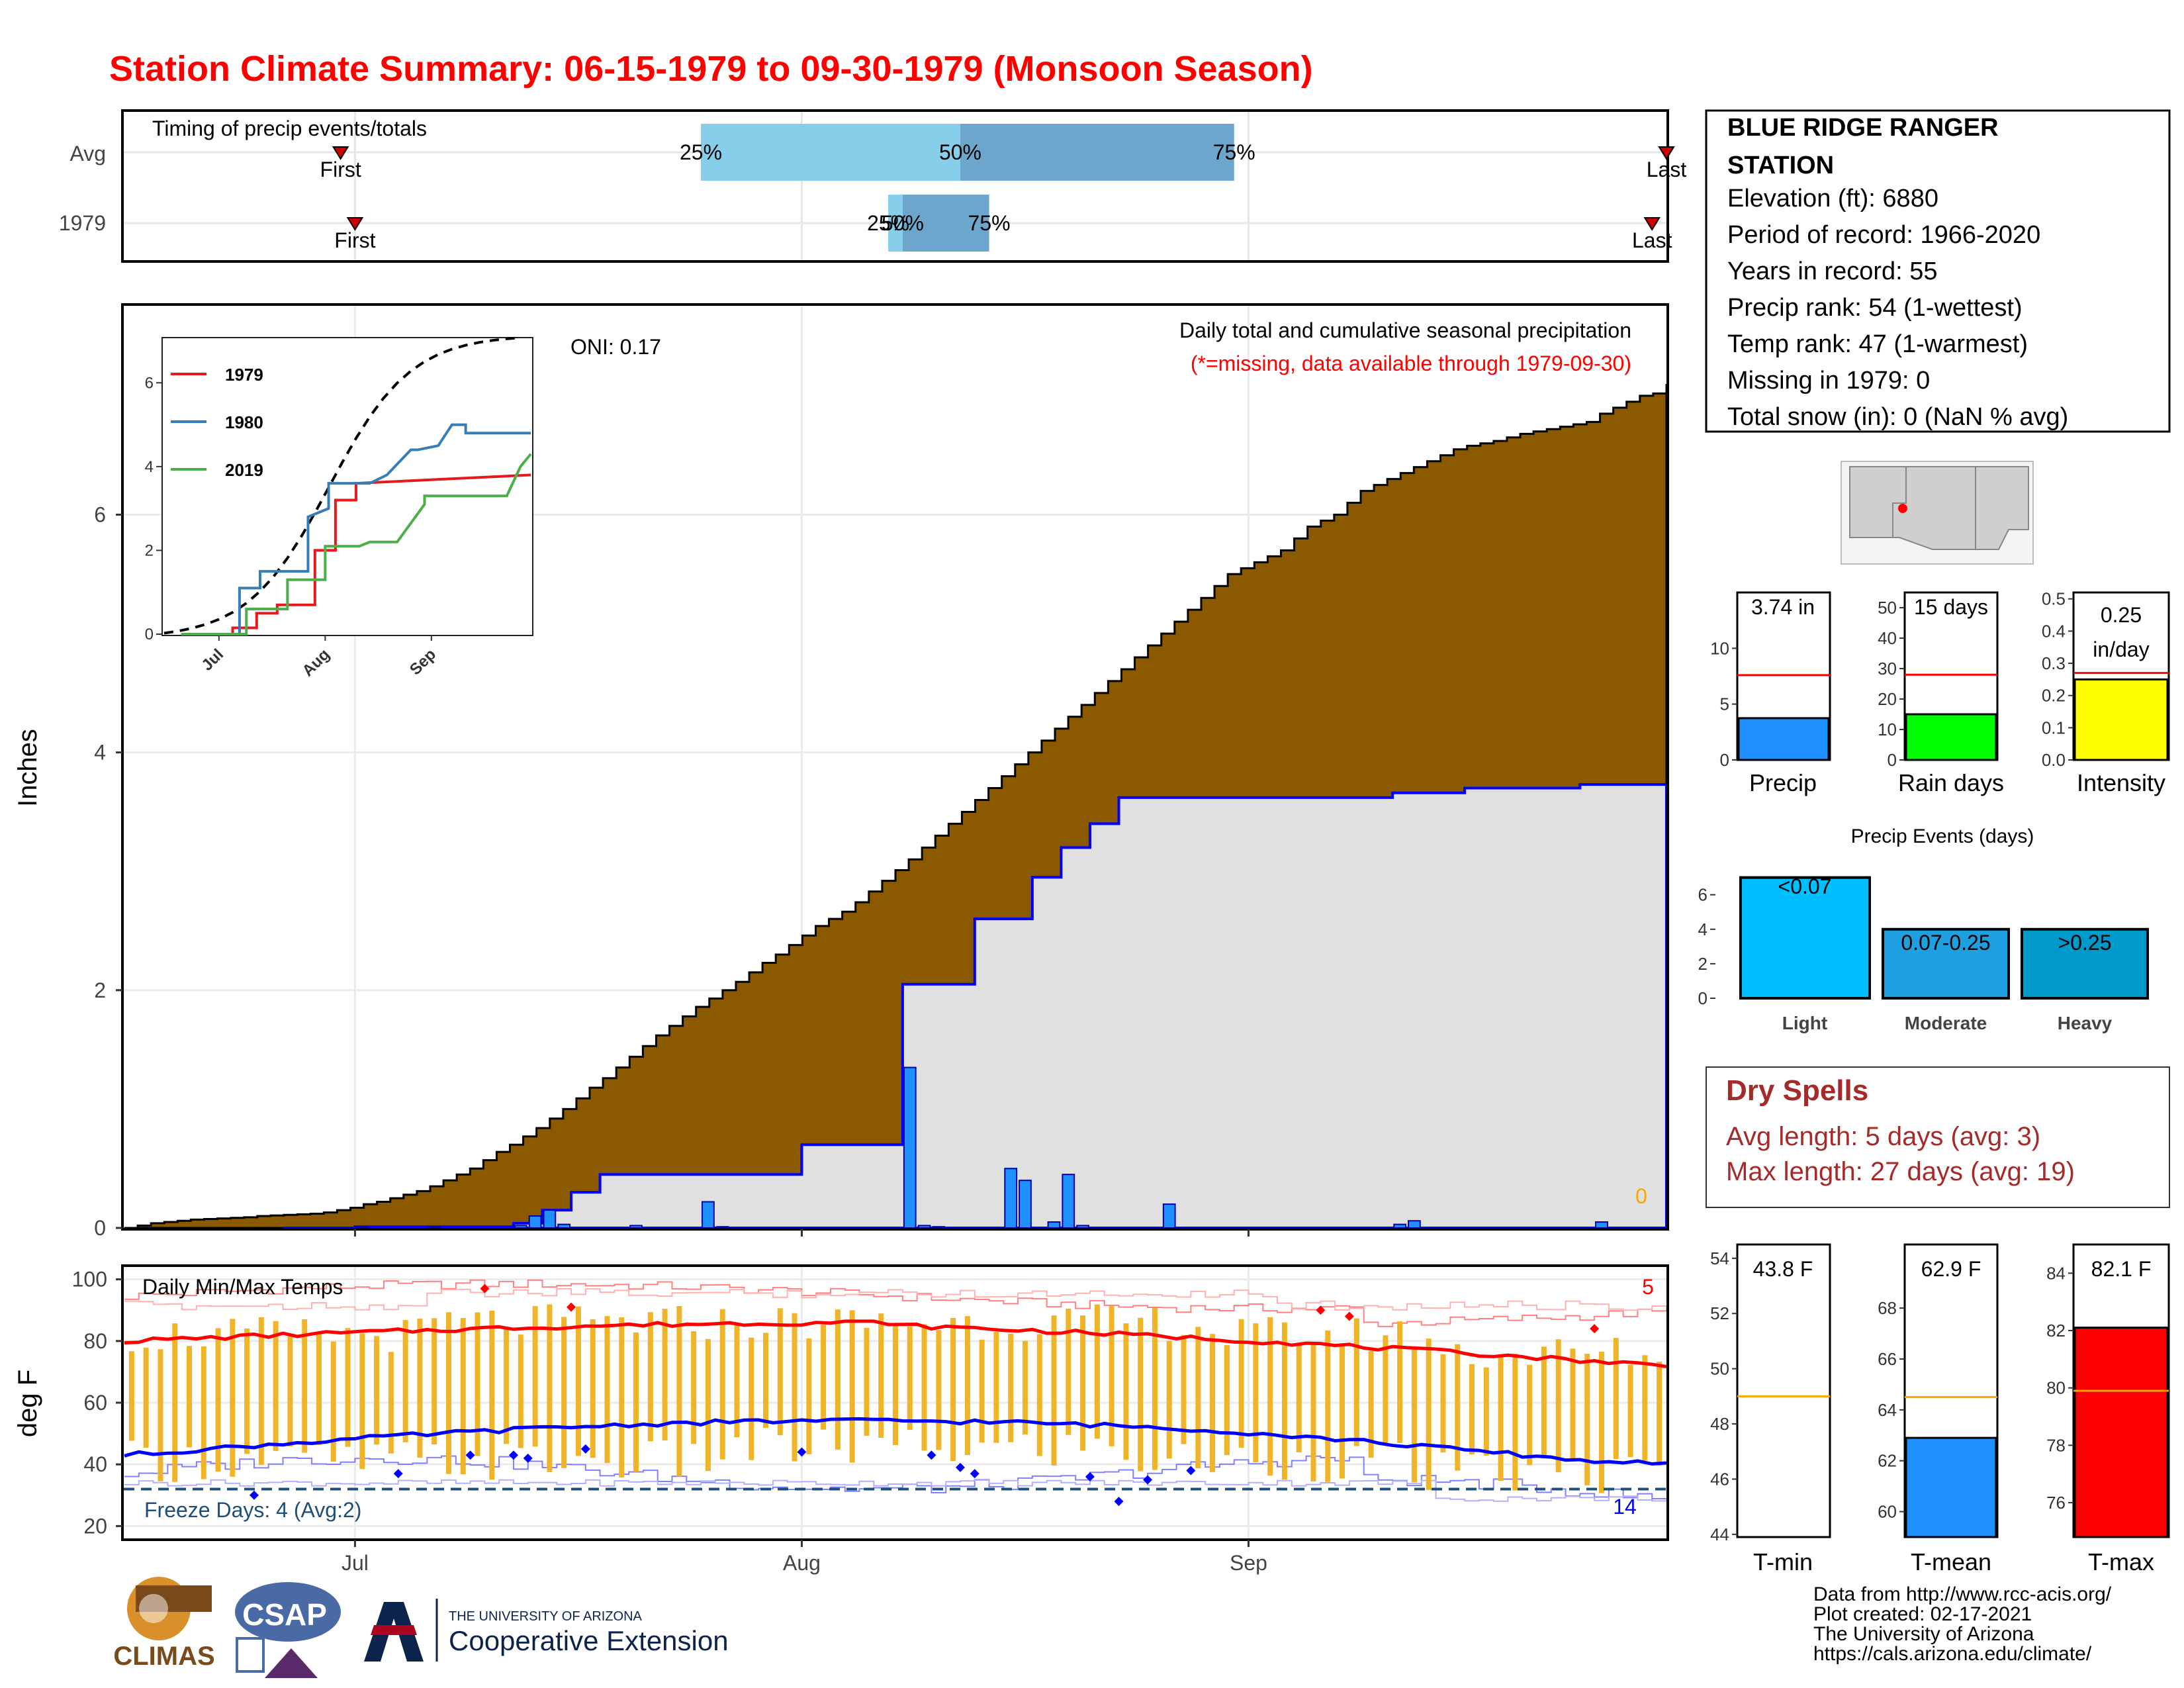  I want to click on timing-title: Timing of precip events/totals, so click(289, 128).